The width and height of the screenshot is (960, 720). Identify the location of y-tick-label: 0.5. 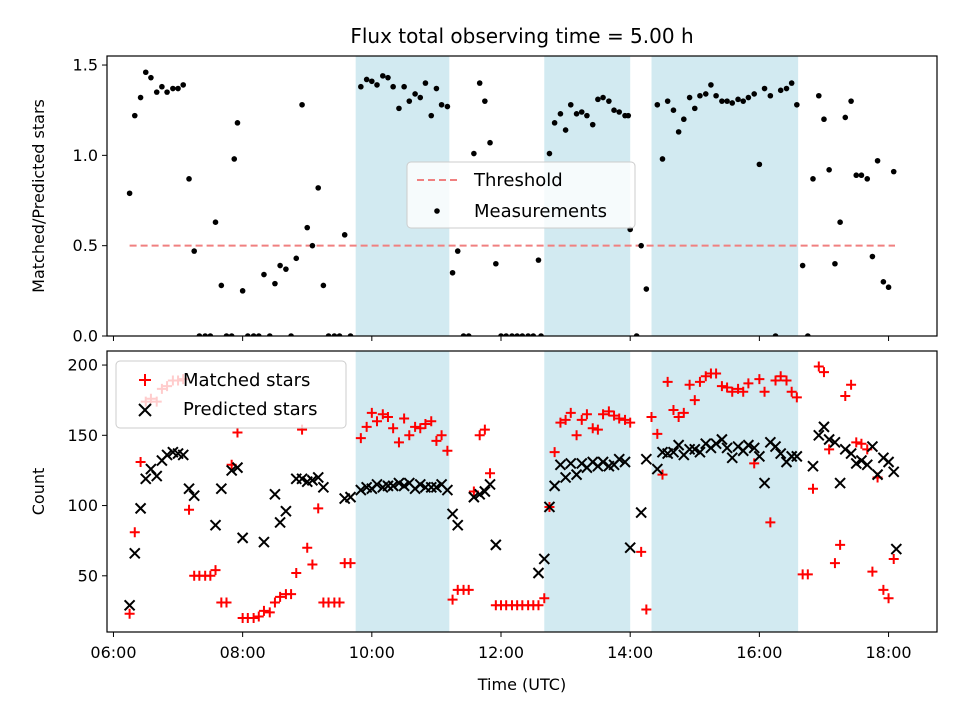
(85, 245).